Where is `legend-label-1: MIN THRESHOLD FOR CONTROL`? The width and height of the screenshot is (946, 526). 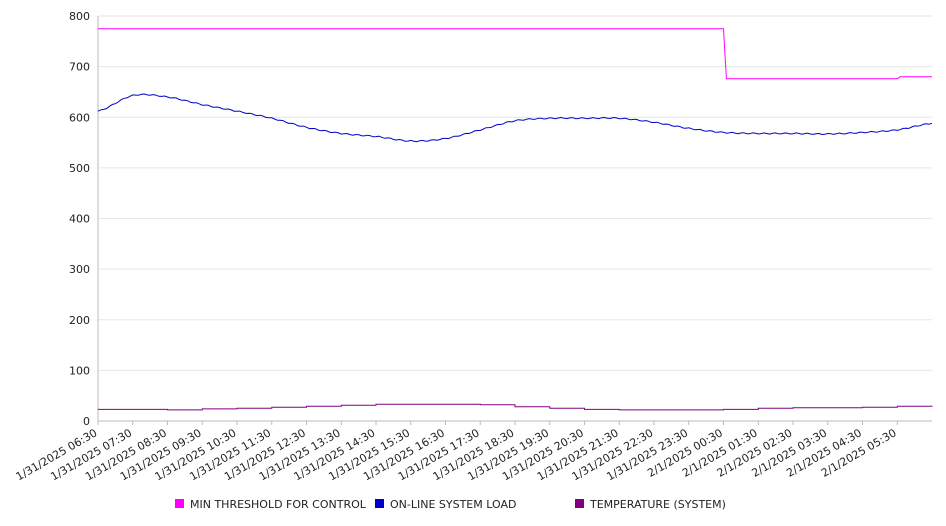 legend-label-1: MIN THRESHOLD FOR CONTROL is located at coordinates (278, 504).